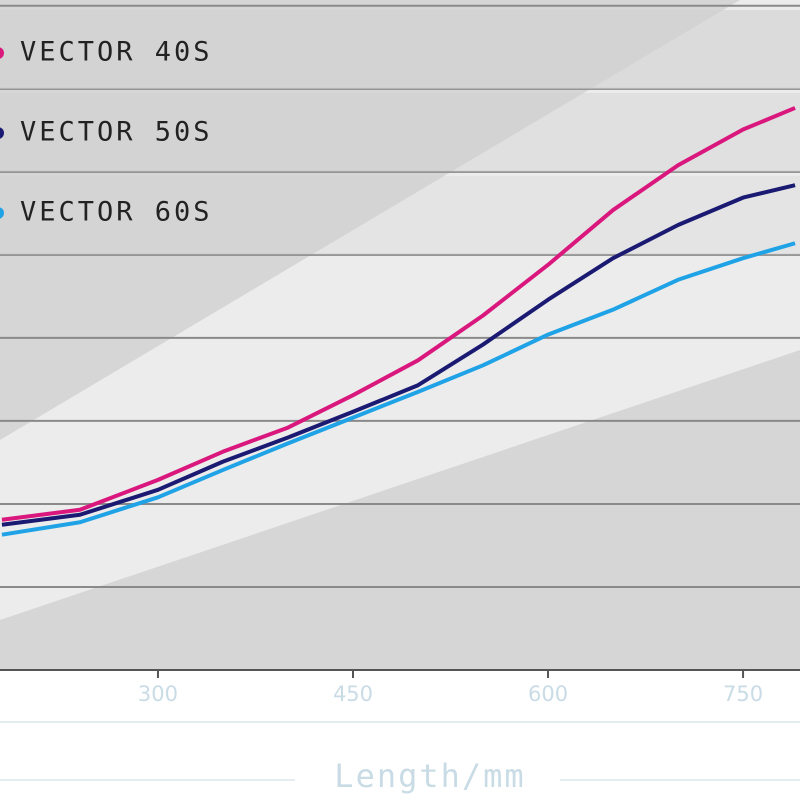  What do you see at coordinates (743, 694) in the screenshot?
I see `x-tick-label: 750` at bounding box center [743, 694].